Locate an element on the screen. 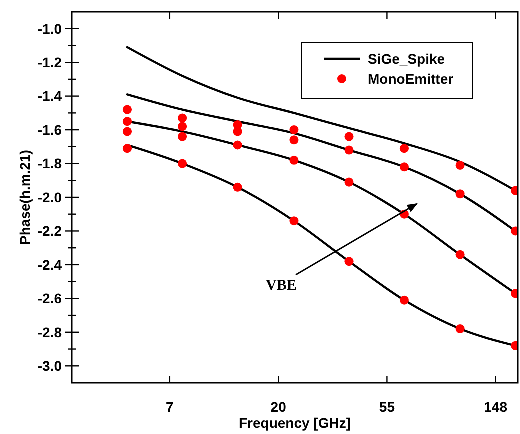 The image size is (520, 434). y-tick-label: -2.4 is located at coordinates (50, 264).